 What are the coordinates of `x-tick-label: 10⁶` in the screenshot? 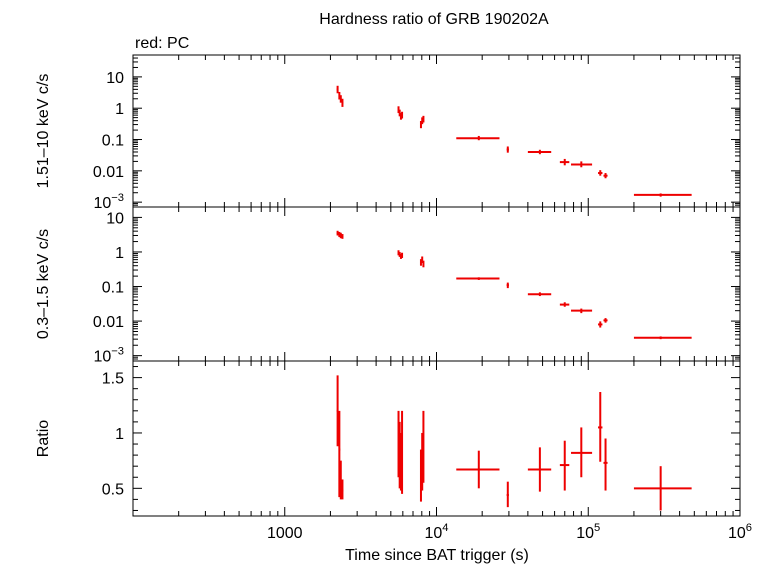 It's located at (740, 532).